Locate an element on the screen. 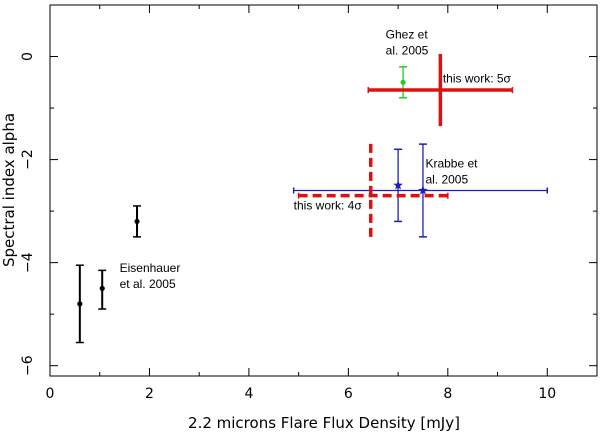 This screenshot has width=600, height=437. x-tick-label: 6 is located at coordinates (348, 394).